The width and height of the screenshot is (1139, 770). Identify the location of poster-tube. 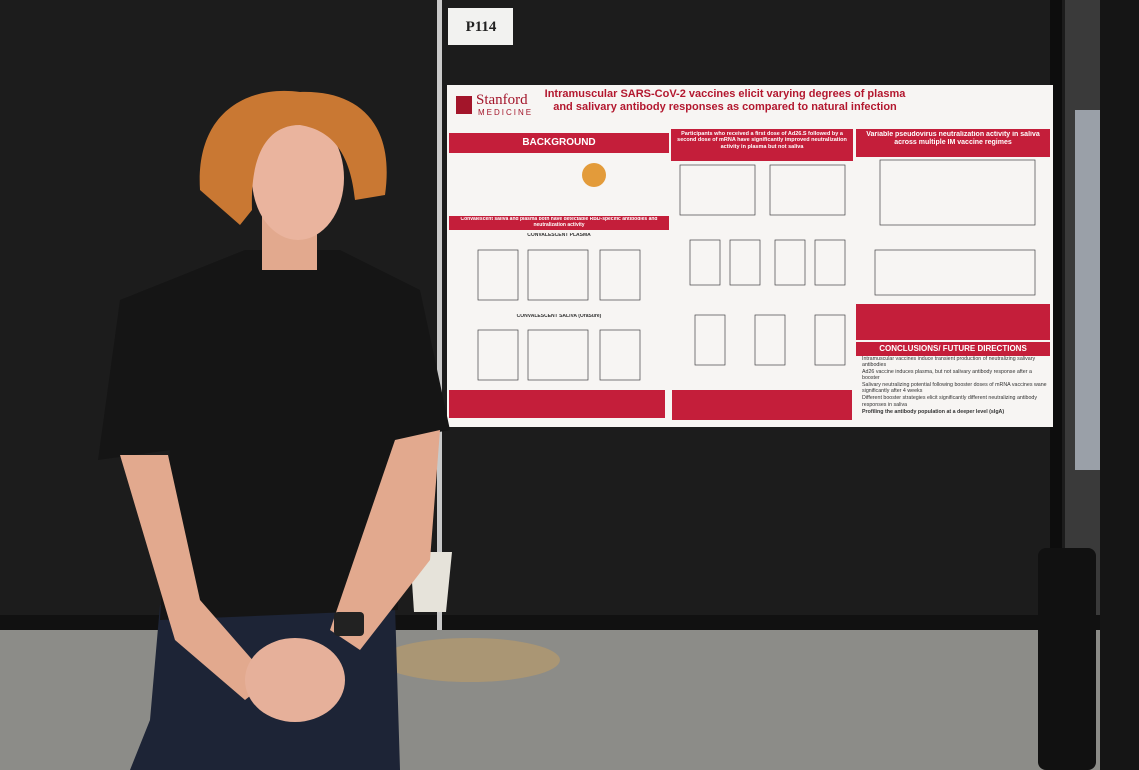
(1067, 659).